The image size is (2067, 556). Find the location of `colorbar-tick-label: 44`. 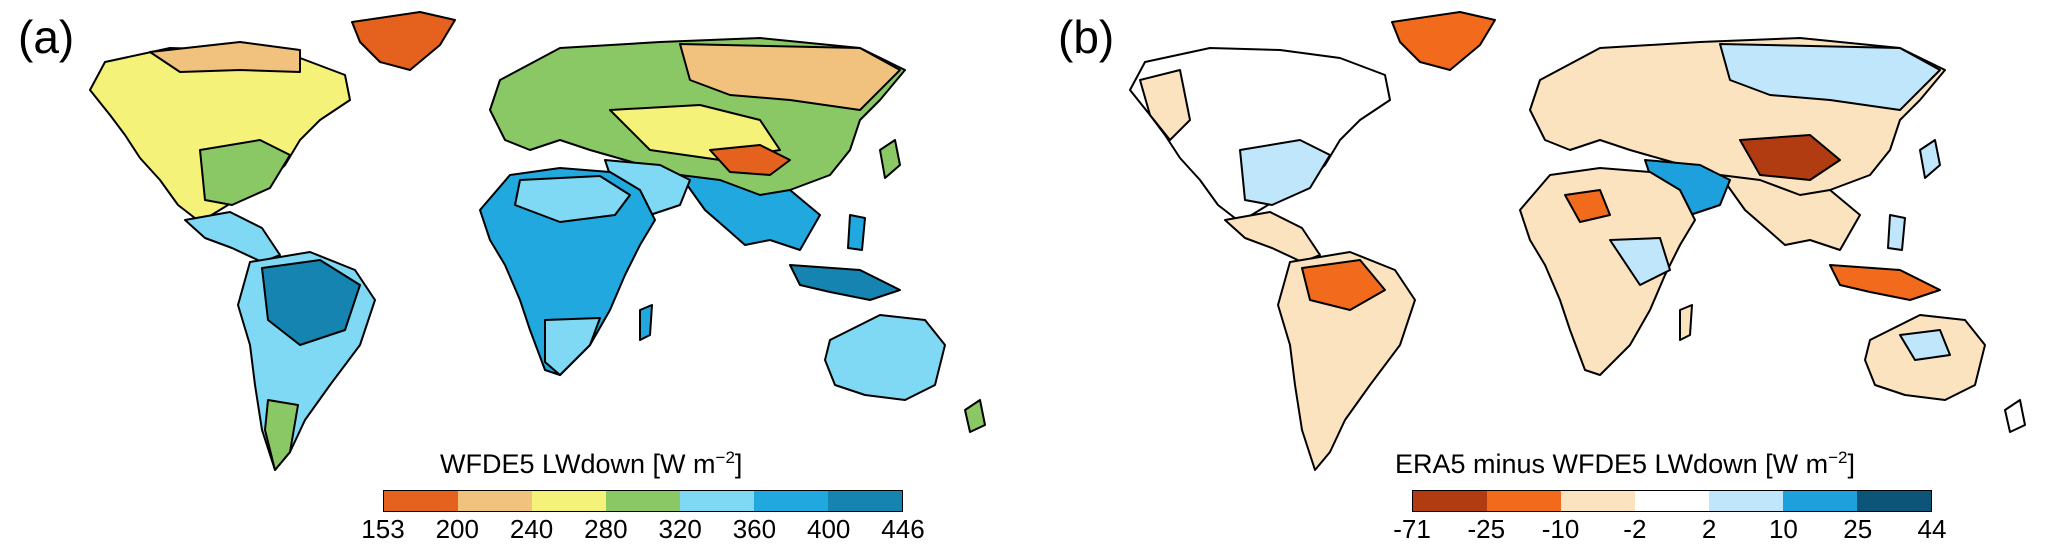

colorbar-tick-label: 44 is located at coordinates (1932, 529).